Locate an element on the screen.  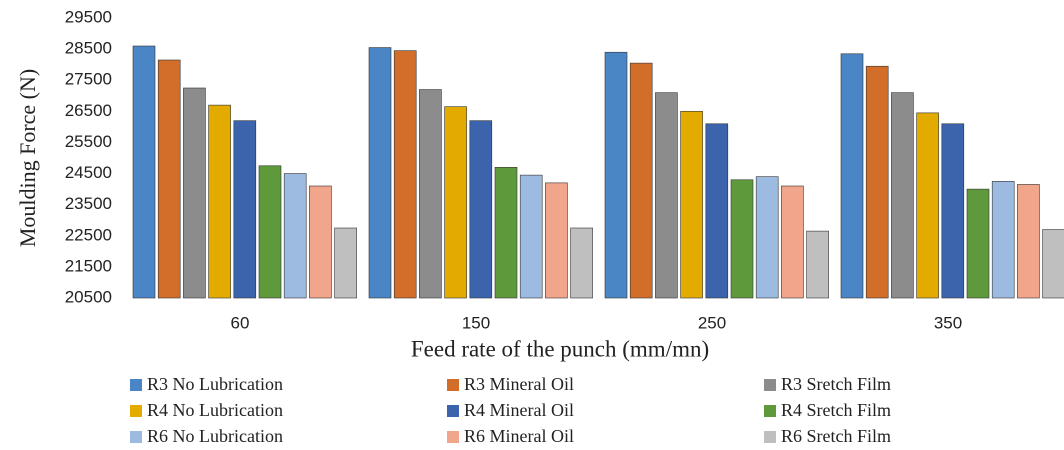
y-tick-label: 26500 is located at coordinates (88, 110).